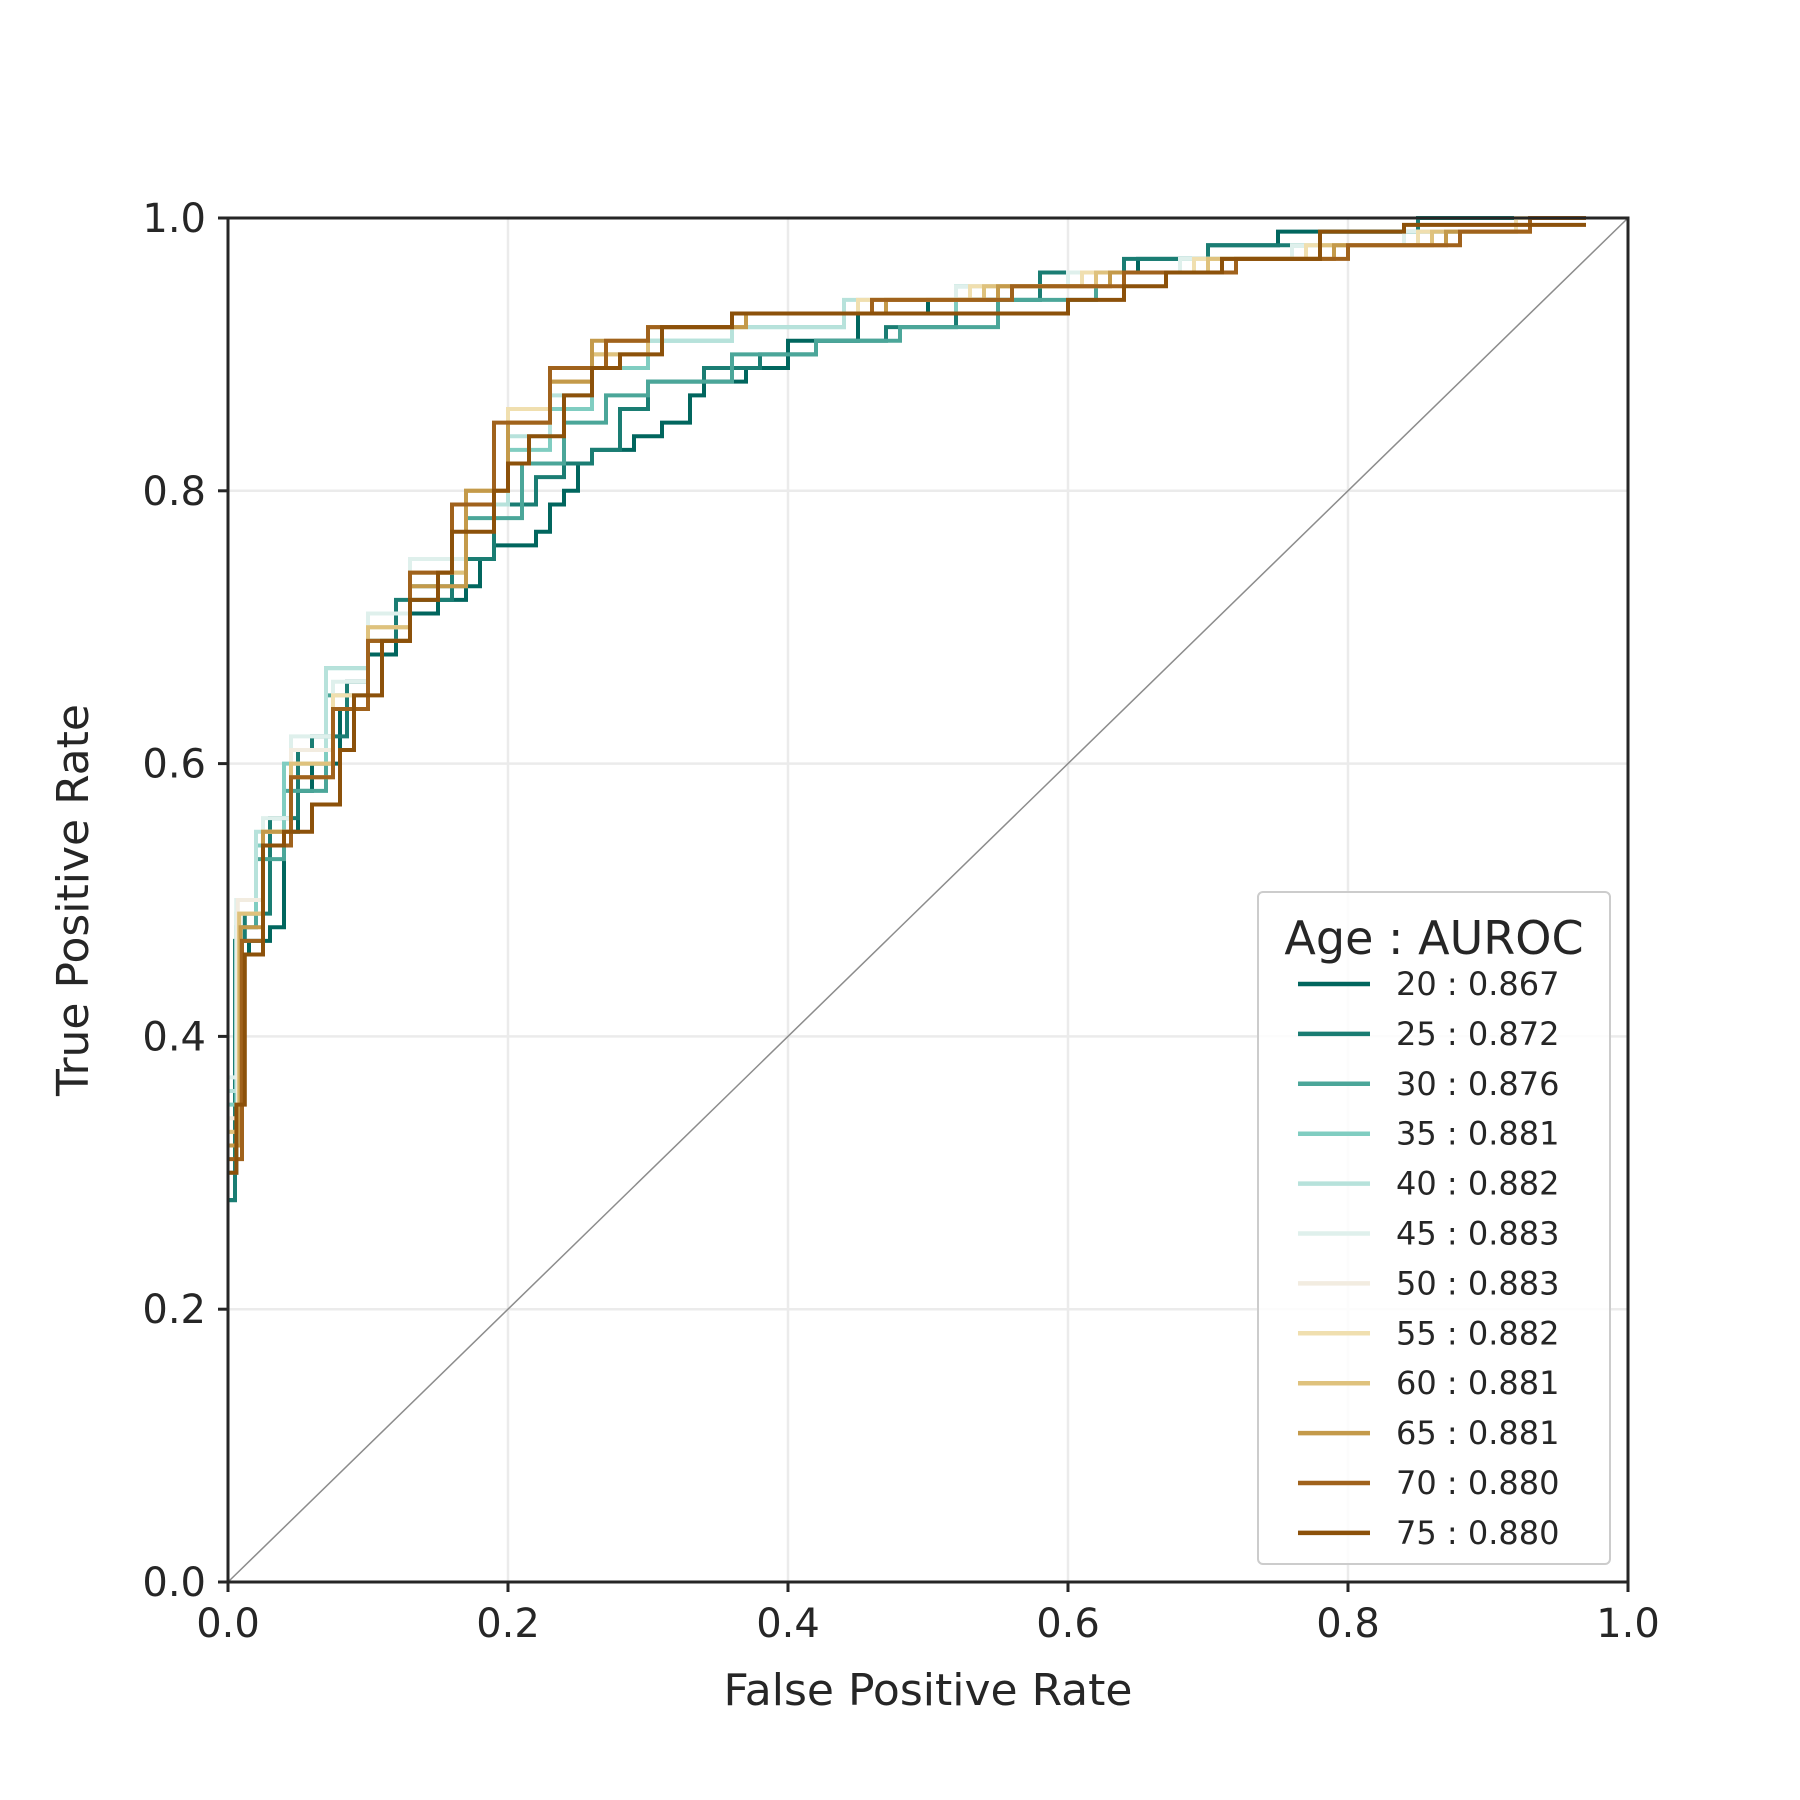 This screenshot has width=1800, height=1800. What do you see at coordinates (1477, 1184) in the screenshot?
I see `legend-entry-label: 40 : 0.882` at bounding box center [1477, 1184].